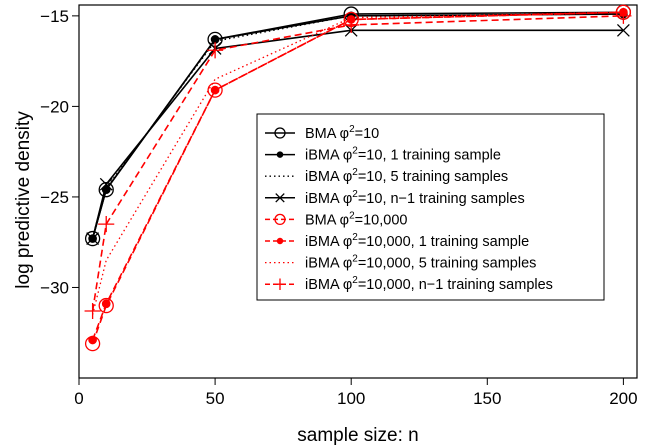  I want to click on legend-item: iBMA φ2=10, 1 training sample, so click(383, 155).